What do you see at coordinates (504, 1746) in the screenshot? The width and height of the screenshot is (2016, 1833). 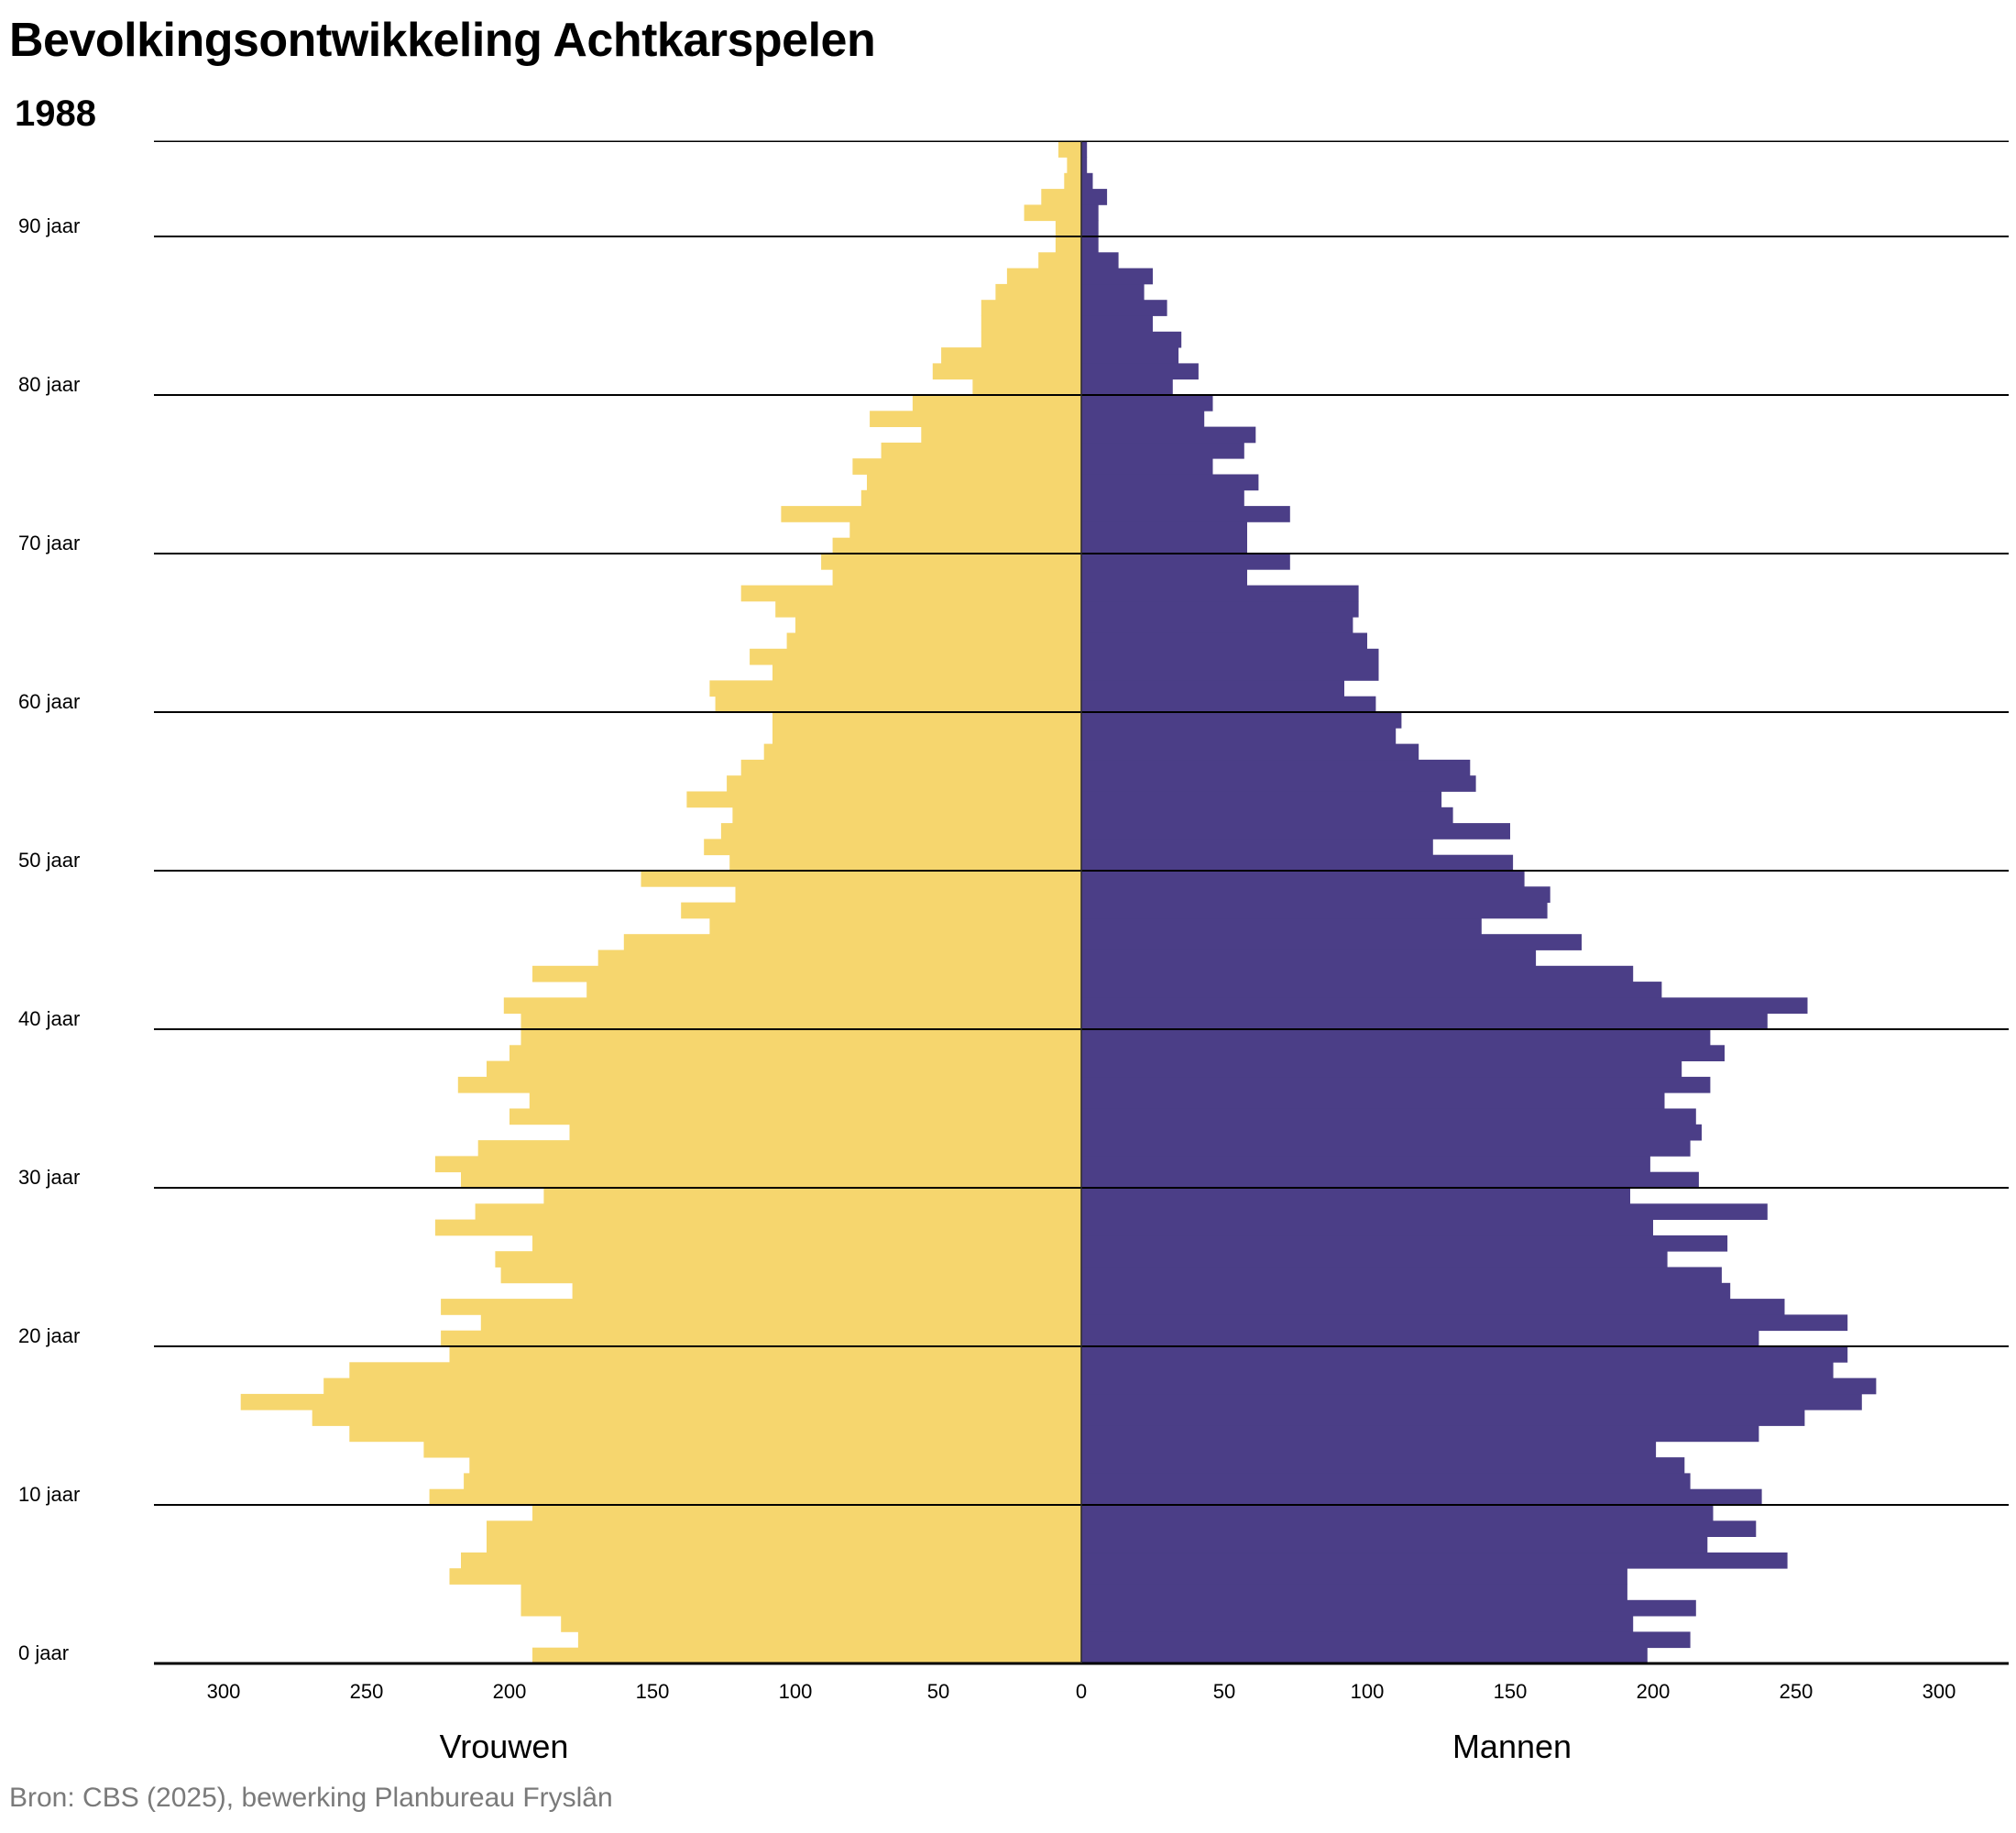 I see `legend-vrouwen: Vrouwen` at bounding box center [504, 1746].